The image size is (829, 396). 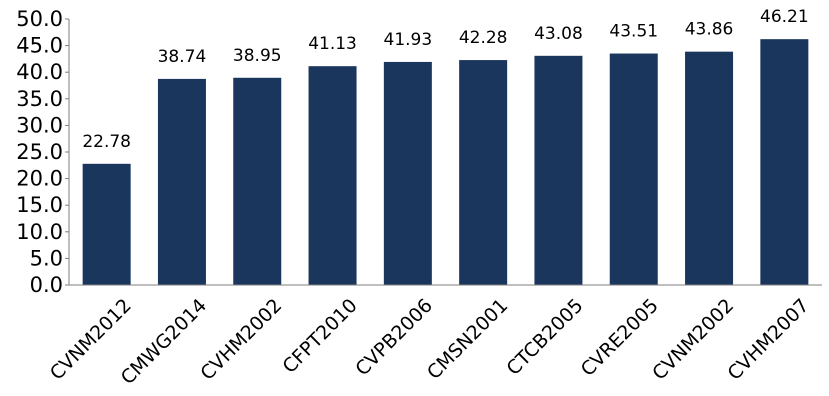 What do you see at coordinates (46, 258) in the screenshot?
I see `y-tick-label: 5.0` at bounding box center [46, 258].